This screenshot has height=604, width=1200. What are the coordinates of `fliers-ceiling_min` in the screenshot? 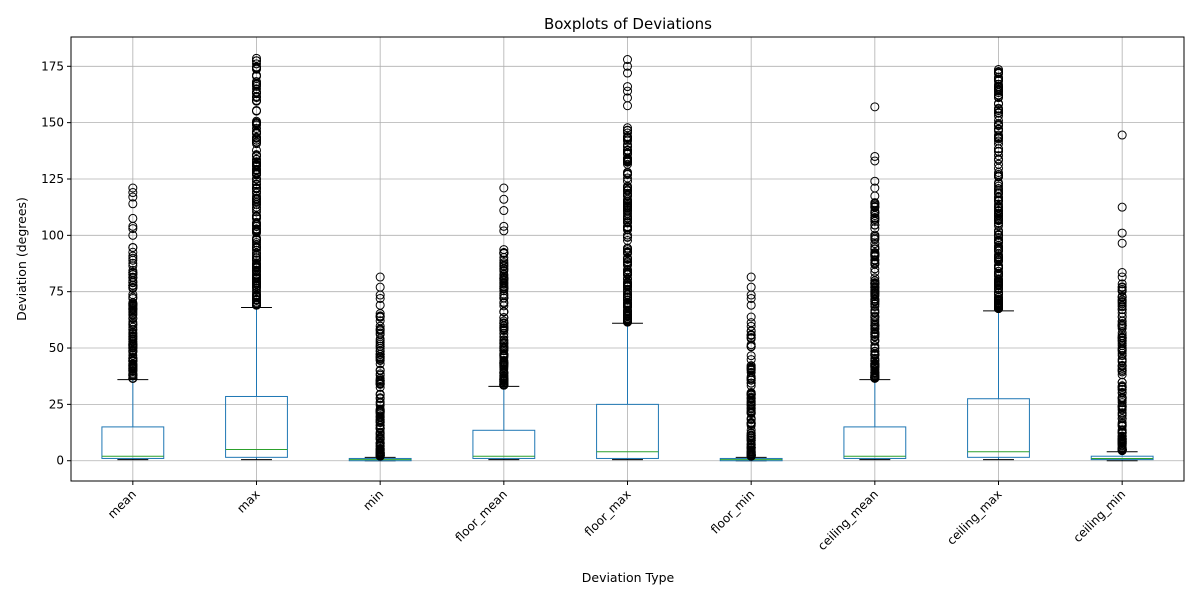 It's located at (1122, 293).